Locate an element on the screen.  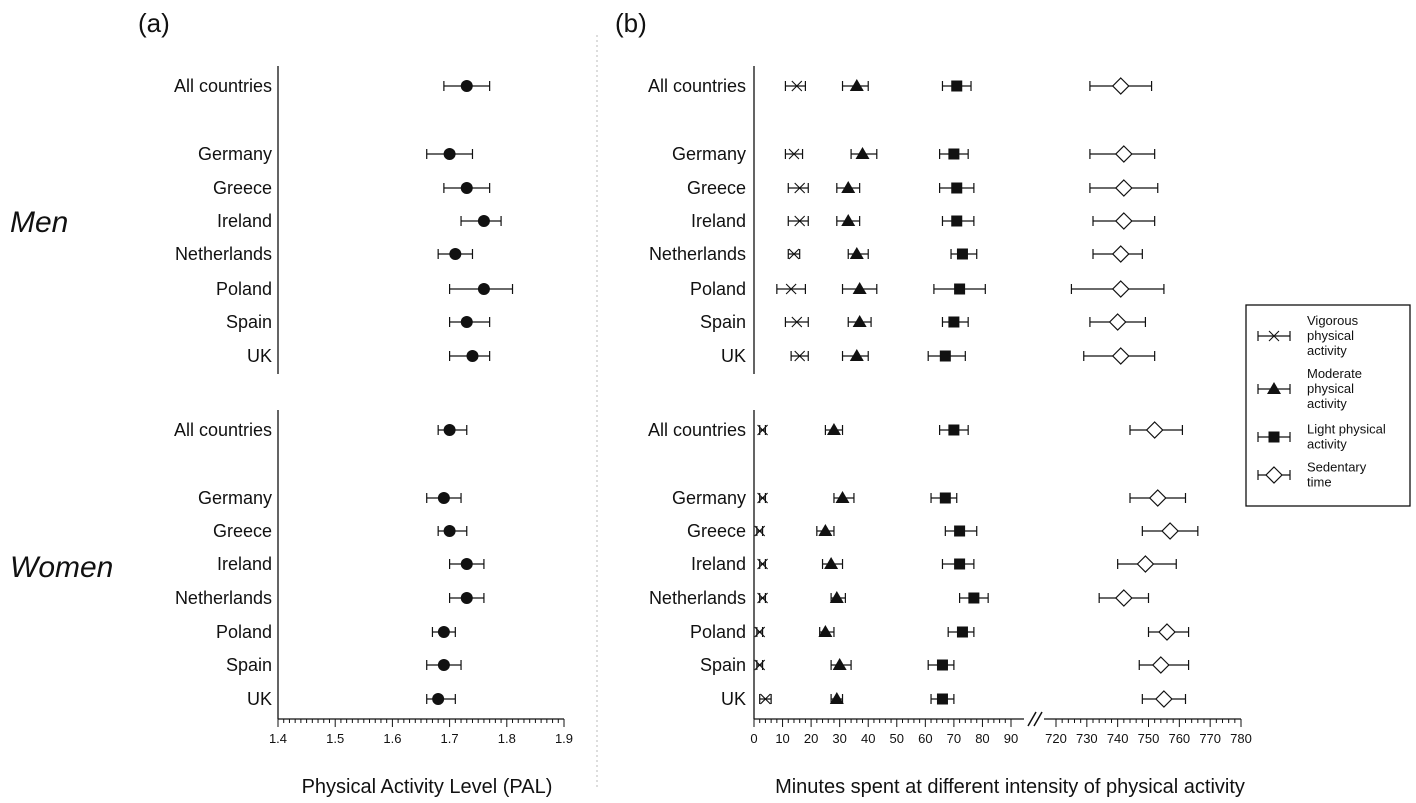
square-women-ireland-point is located at coordinates (960, 564).